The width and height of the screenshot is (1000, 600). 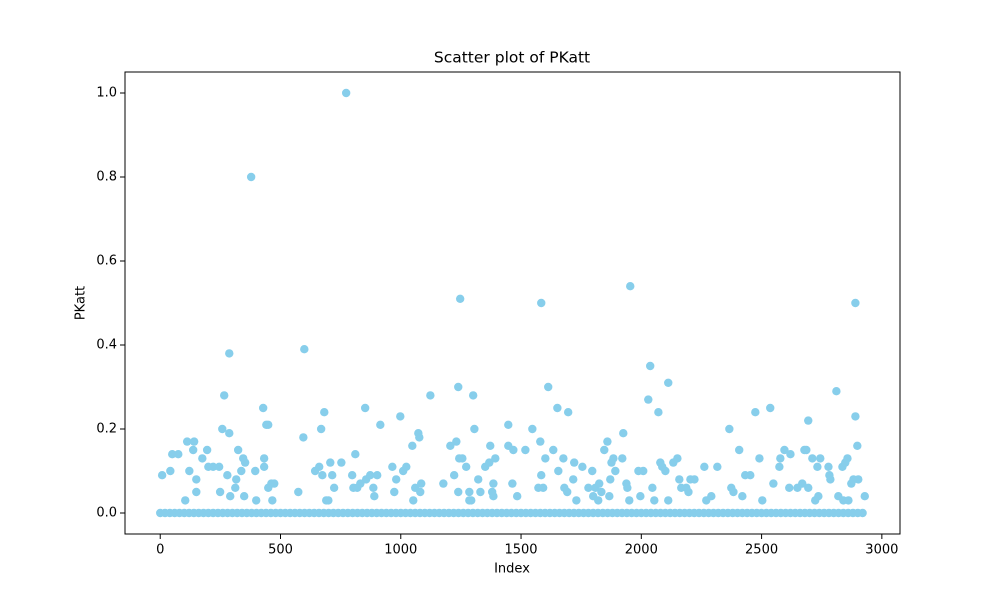 What do you see at coordinates (106, 177) in the screenshot?
I see `y-tick-label: 0.8` at bounding box center [106, 177].